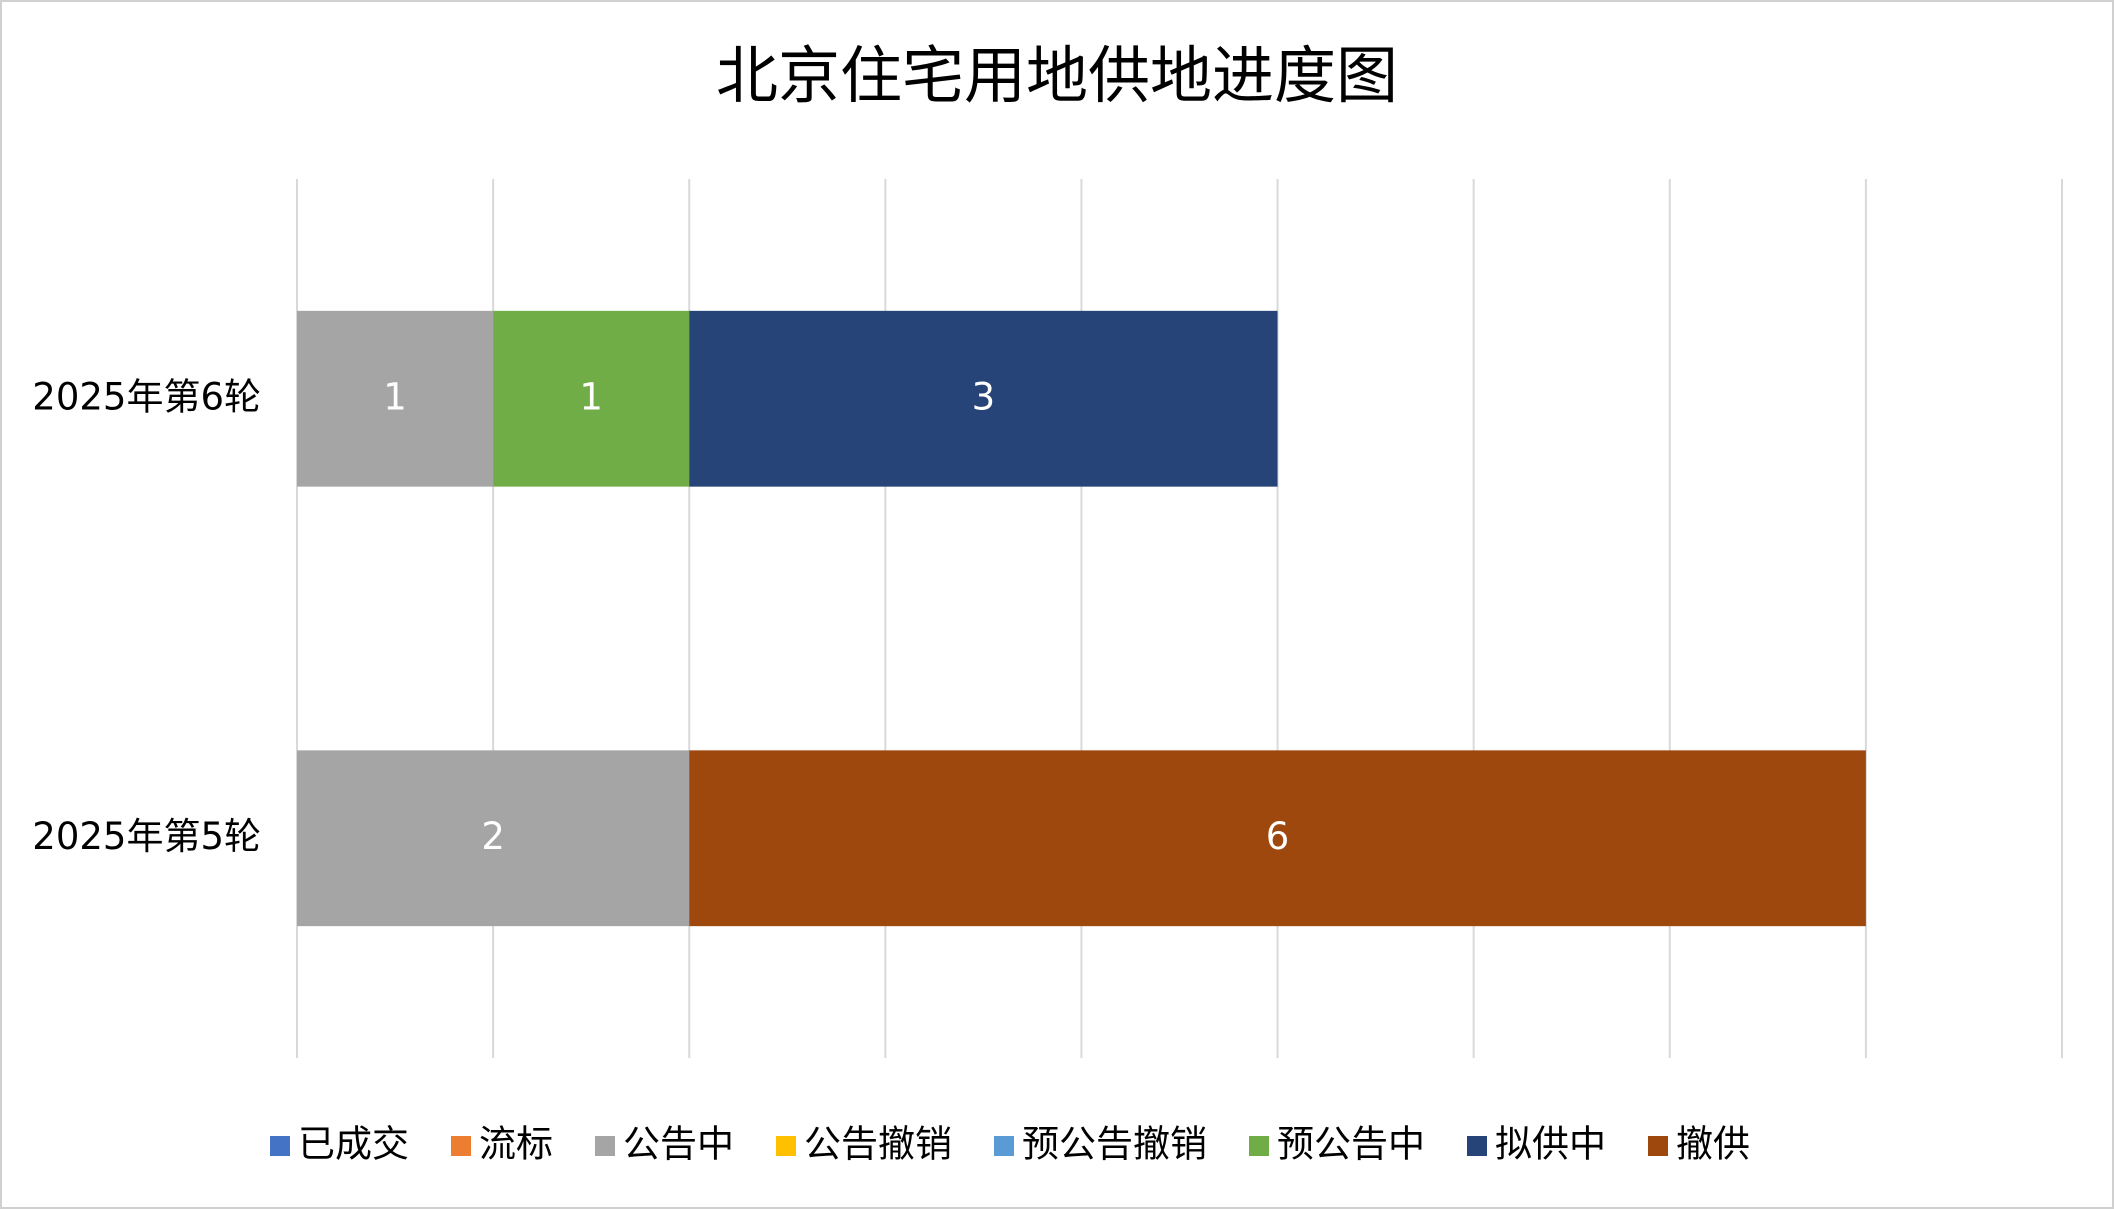 Image resolution: width=2114 pixels, height=1209 pixels. Describe the element at coordinates (146, 836) in the screenshot. I see `y-tick-label: 2025年第5轮` at that location.